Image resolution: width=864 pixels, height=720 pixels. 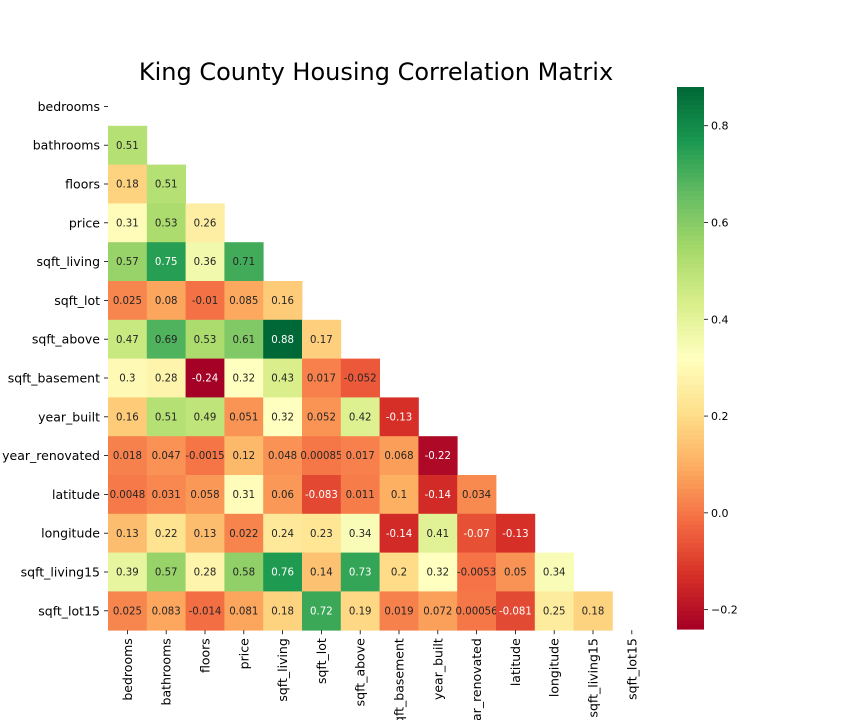 What do you see at coordinates (593, 677) in the screenshot?
I see `column-tick-label: sqft_living15` at bounding box center [593, 677].